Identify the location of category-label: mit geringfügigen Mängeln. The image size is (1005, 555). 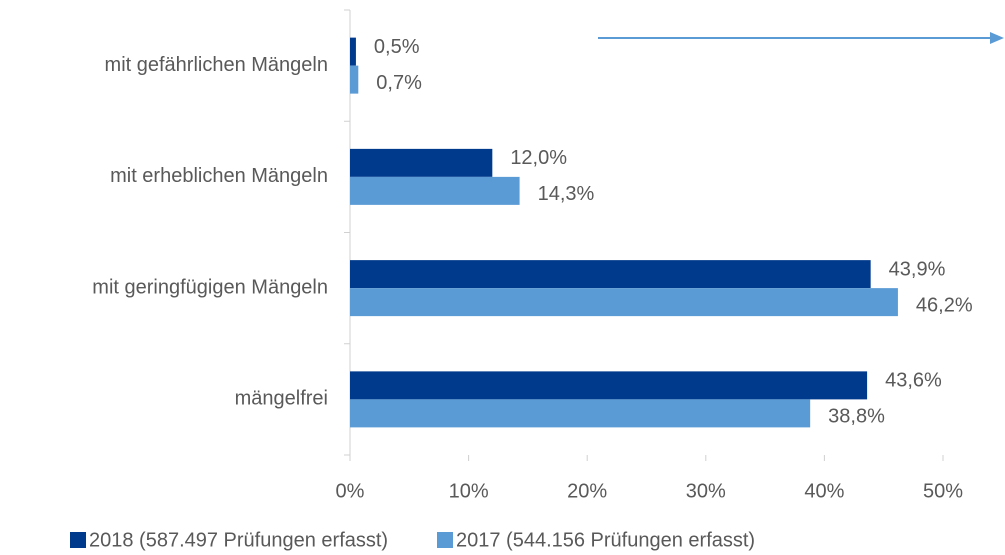
(210, 287).